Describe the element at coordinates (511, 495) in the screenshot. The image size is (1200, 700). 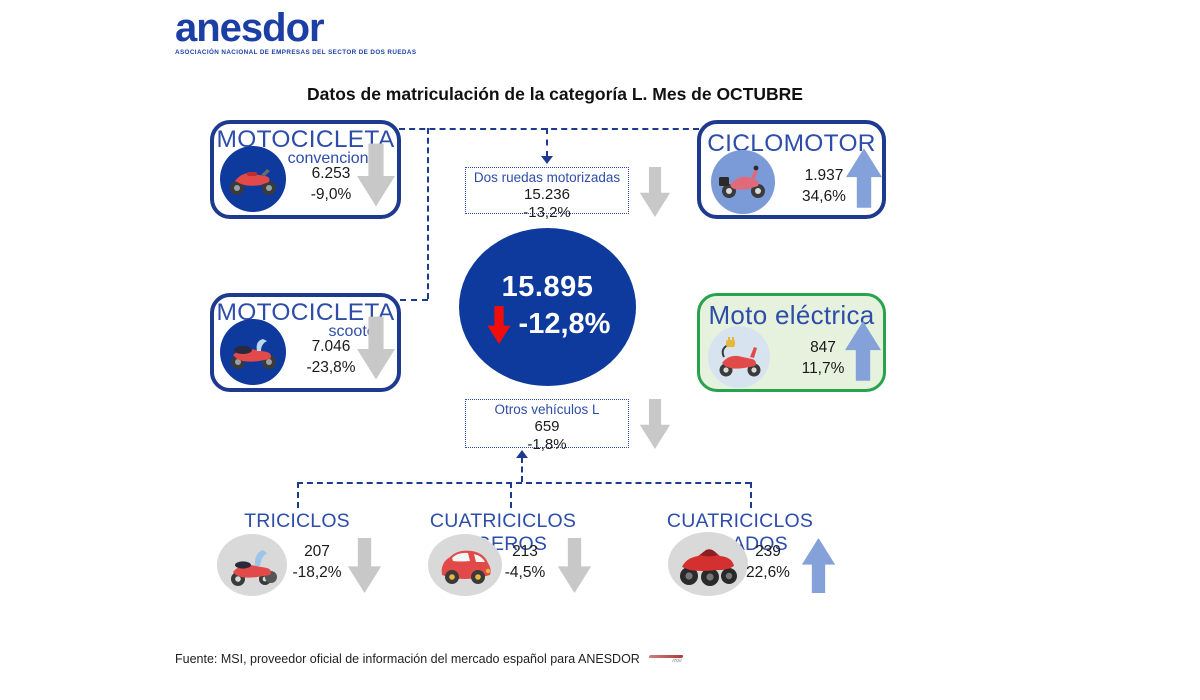
I see `connector-drop-ligeros` at that location.